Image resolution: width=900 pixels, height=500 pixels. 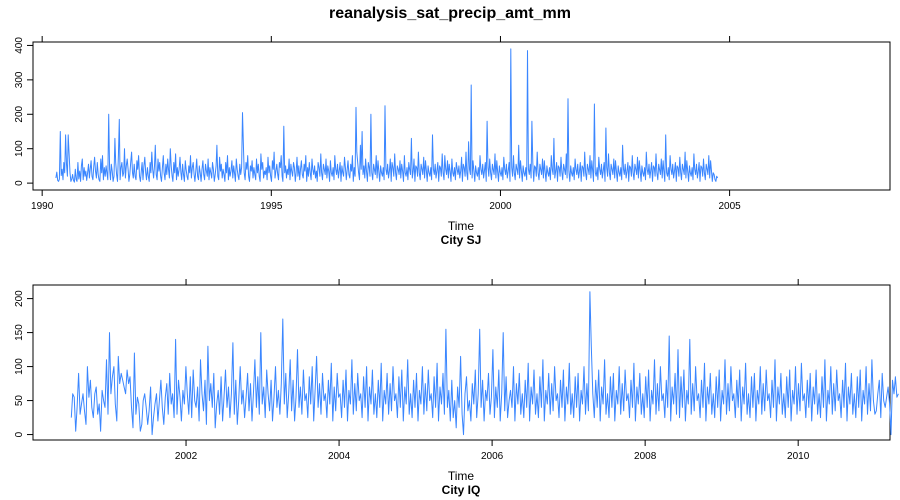 I want to click on y-tick-label: 300, so click(x=19, y=79).